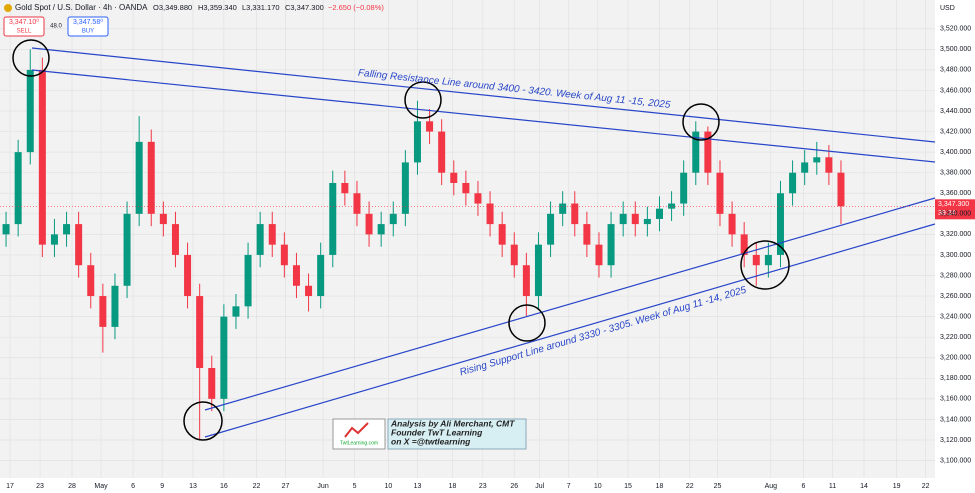  I want to click on x-tick-label: Aug, so click(771, 486).